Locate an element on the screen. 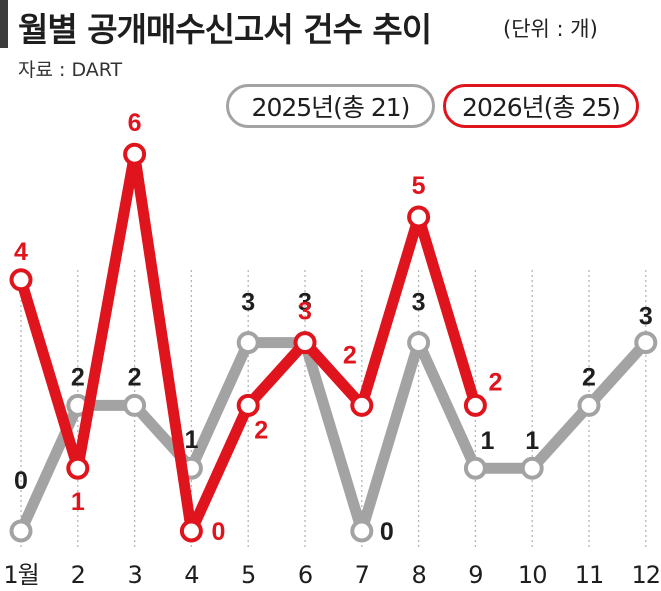  x-tick-label: 12 is located at coordinates (646, 575).